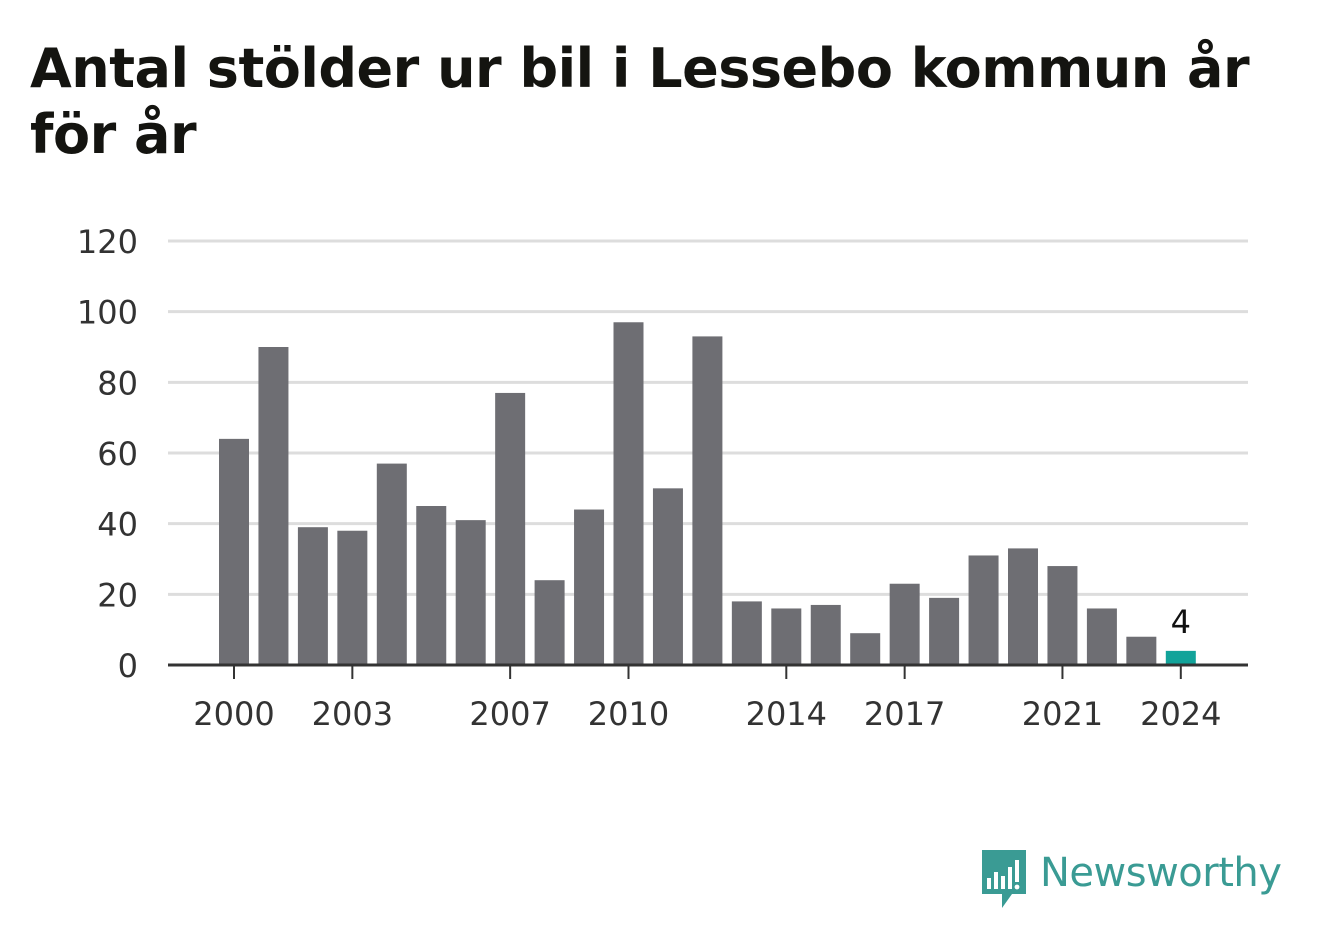  What do you see at coordinates (707, 699) in the screenshot?
I see `x-axis-ticks: 2000 2003 2007 2010 2014 2017 2021 2024` at bounding box center [707, 699].